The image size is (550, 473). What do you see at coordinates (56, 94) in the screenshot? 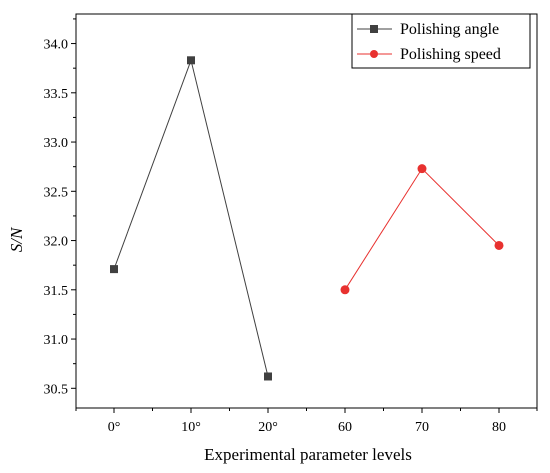
I see `y-tick-label: 33.5` at bounding box center [56, 94].